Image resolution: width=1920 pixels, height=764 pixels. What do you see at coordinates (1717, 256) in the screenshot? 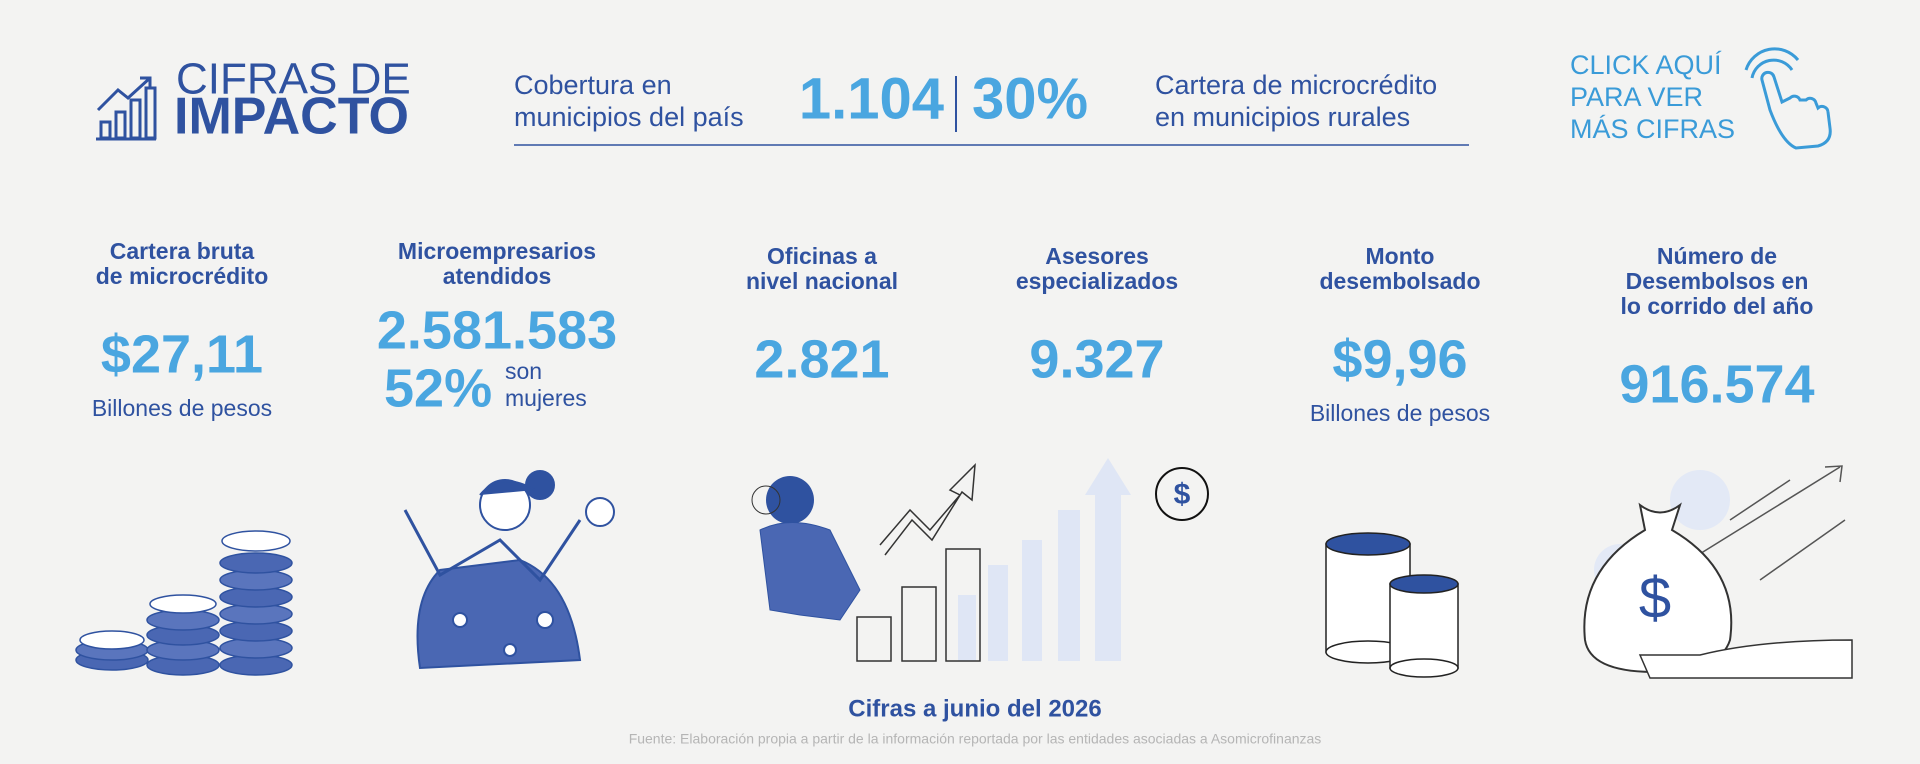
I see `stat-title: Número de` at bounding box center [1717, 256].